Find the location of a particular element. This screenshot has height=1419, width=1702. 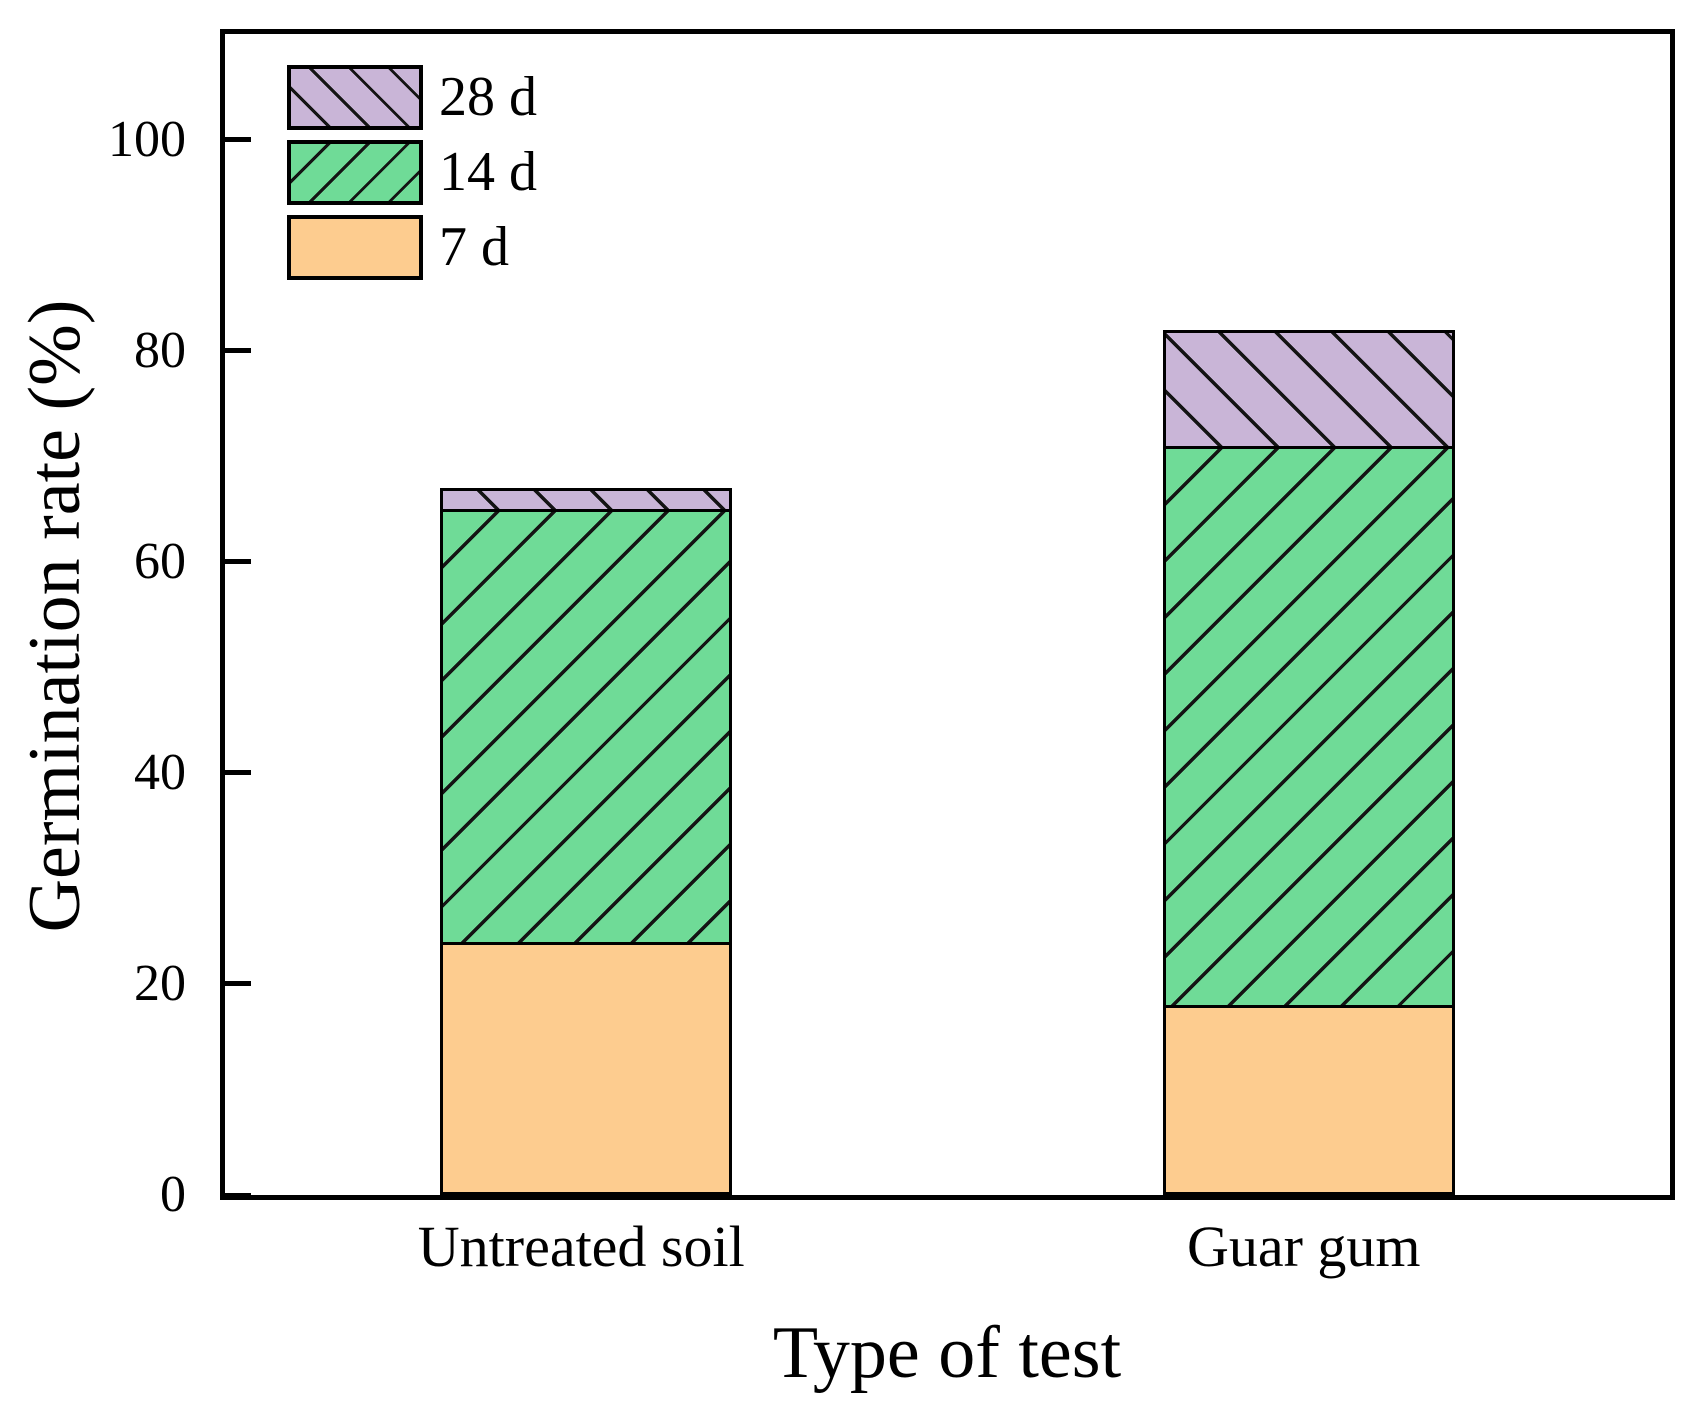

y-tick-label: 40 is located at coordinates (160, 772).